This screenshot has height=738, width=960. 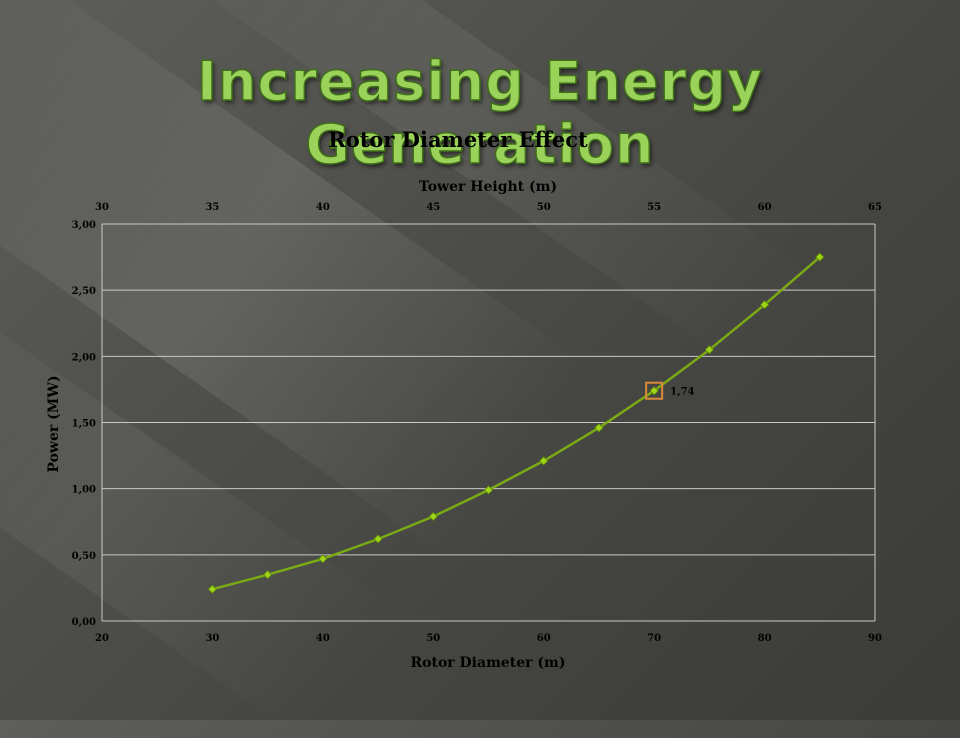 I want to click on chart-title: Rotor Diameter Effect, so click(x=458, y=139).